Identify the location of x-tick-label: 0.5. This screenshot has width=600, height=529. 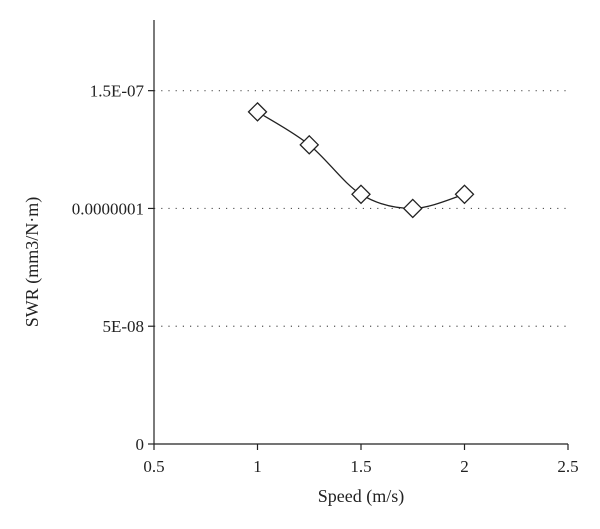
(153, 466).